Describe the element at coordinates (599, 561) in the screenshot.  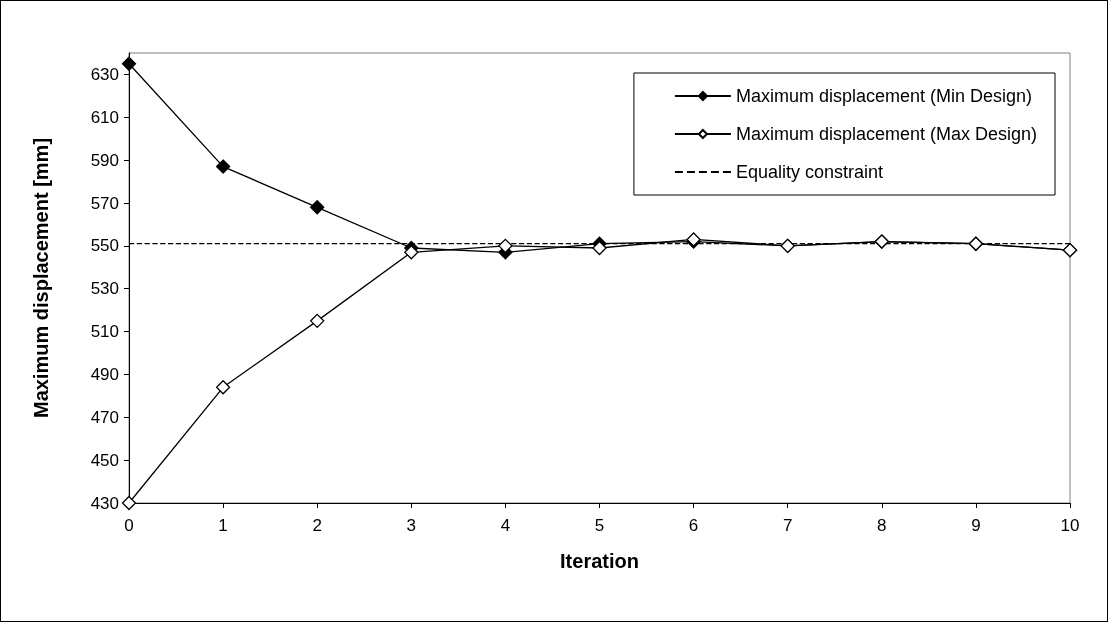
I see `x-axis-title: Iteration` at that location.